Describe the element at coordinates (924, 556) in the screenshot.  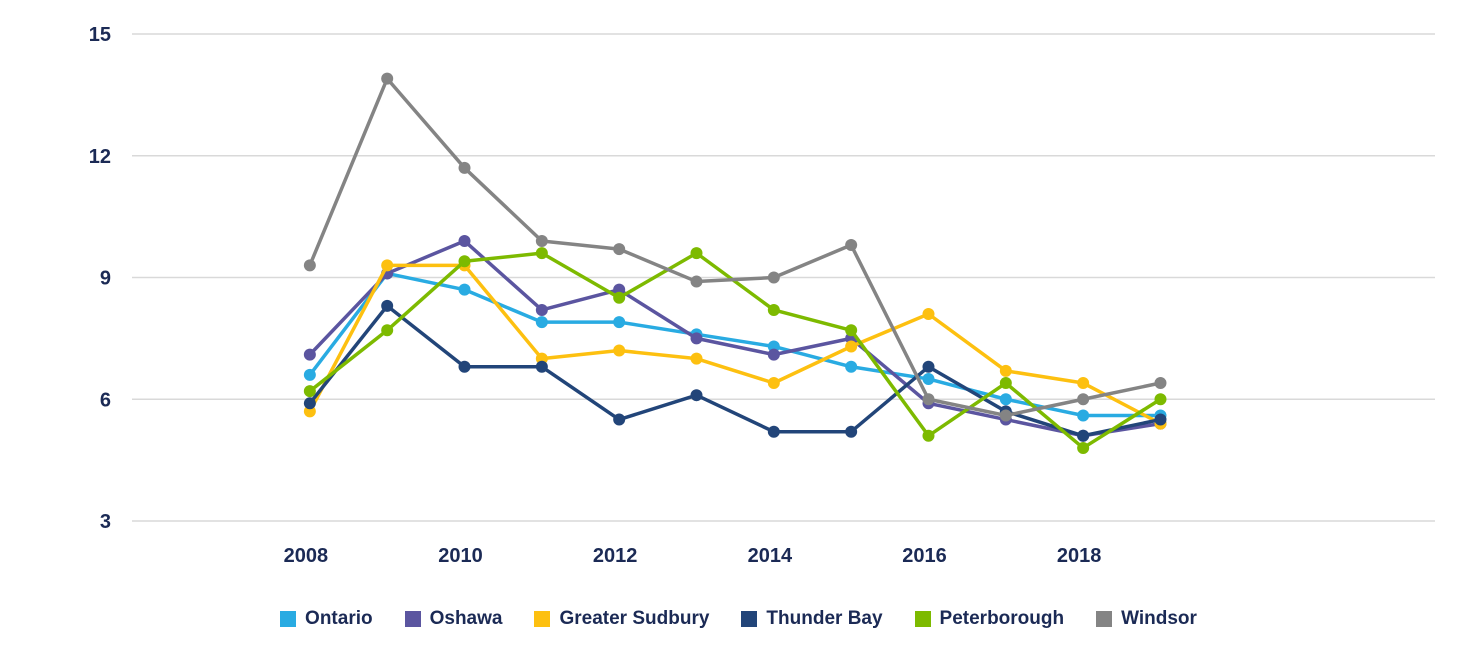
I see `x-tick-label: 2016` at that location.